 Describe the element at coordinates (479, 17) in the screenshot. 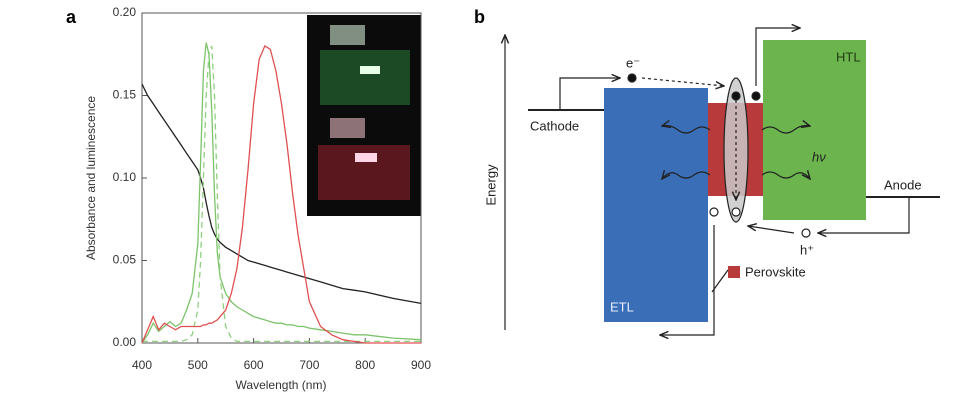

I see `panel-label: b` at that location.